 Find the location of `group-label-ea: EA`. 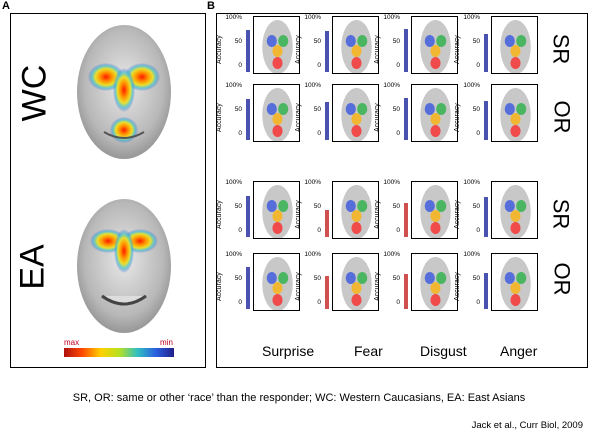

group-label-ea: EA is located at coordinates (32, 267).